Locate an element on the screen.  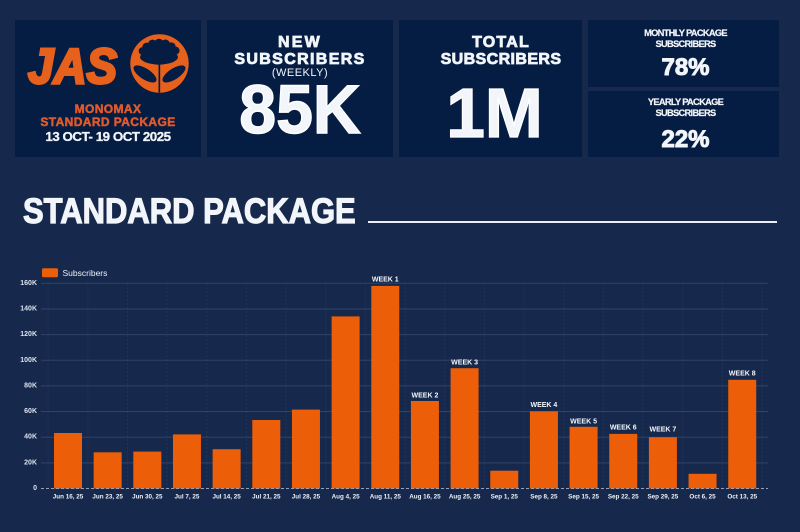
svg-text: Aug 16, 25 is located at coordinates (425, 496).